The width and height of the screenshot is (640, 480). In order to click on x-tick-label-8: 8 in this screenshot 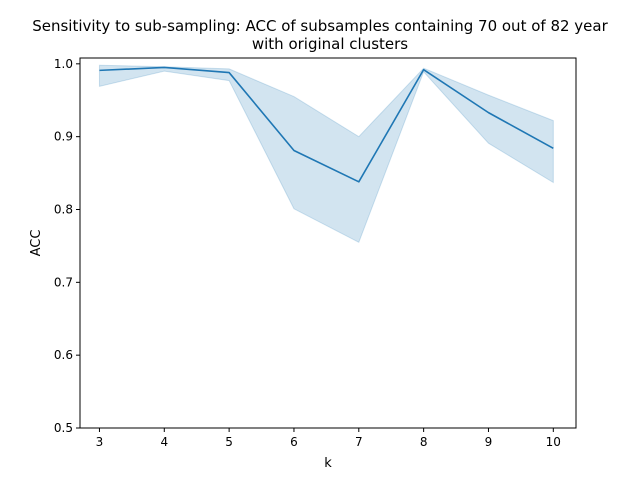, I will do `click(424, 442)`.